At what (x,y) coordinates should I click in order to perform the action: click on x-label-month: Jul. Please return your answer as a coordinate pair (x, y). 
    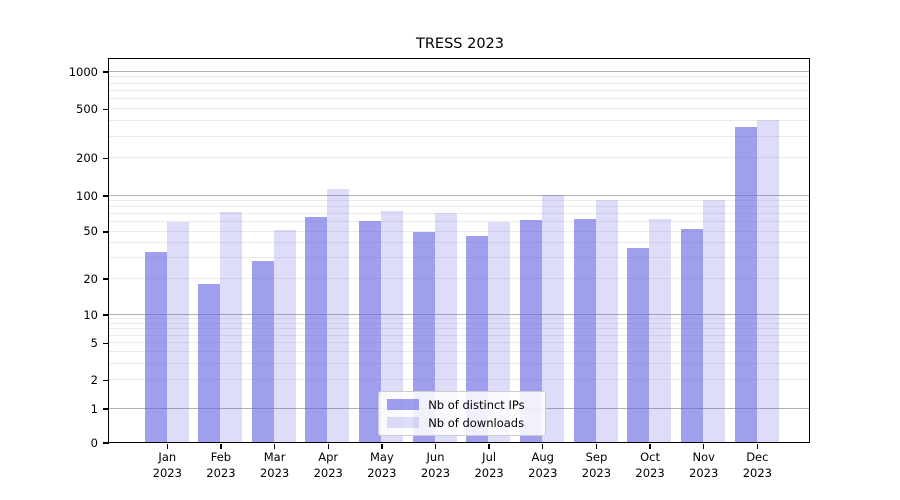
    Looking at the image, I should click on (489, 457).